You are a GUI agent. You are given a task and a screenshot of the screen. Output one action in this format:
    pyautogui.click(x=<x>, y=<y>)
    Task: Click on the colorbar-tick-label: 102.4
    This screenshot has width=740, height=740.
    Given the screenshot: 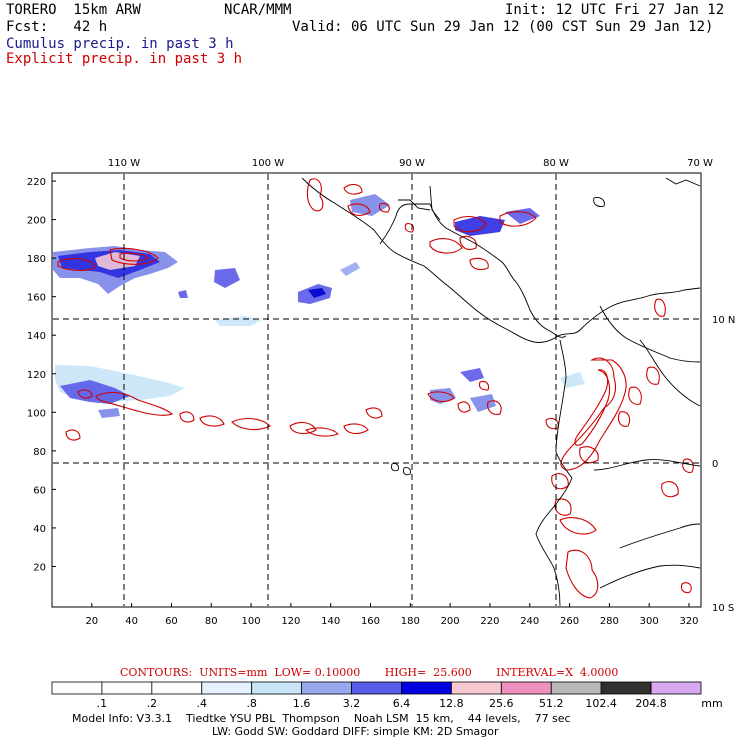 What is the action you would take?
    pyautogui.click(x=601, y=703)
    